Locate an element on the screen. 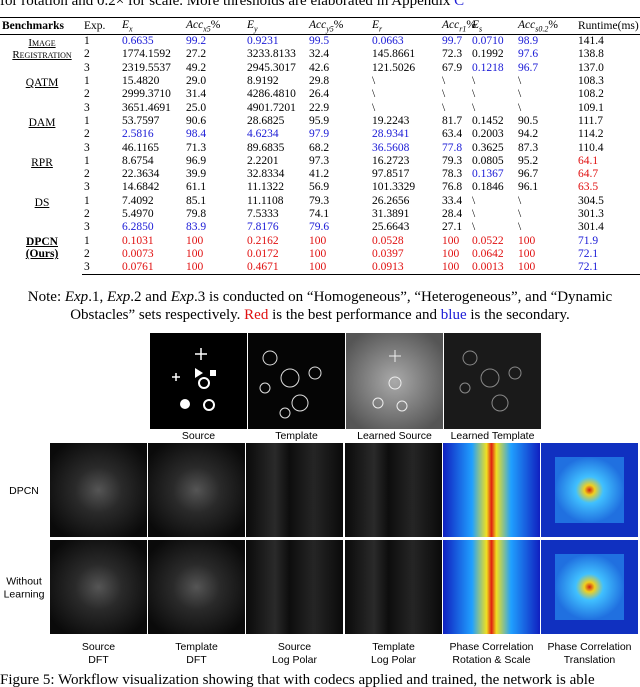 The width and height of the screenshot is (640, 687). value-cell: 28.9341 is located at coordinates (391, 134).